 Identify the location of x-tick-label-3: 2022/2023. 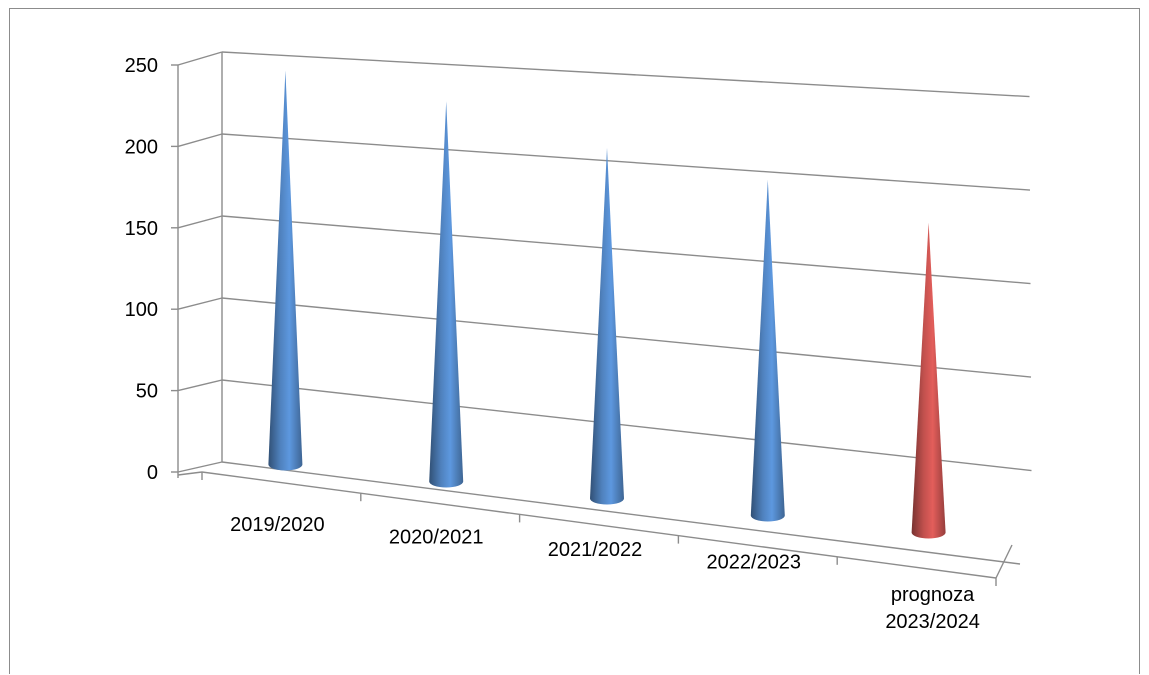
(754, 562).